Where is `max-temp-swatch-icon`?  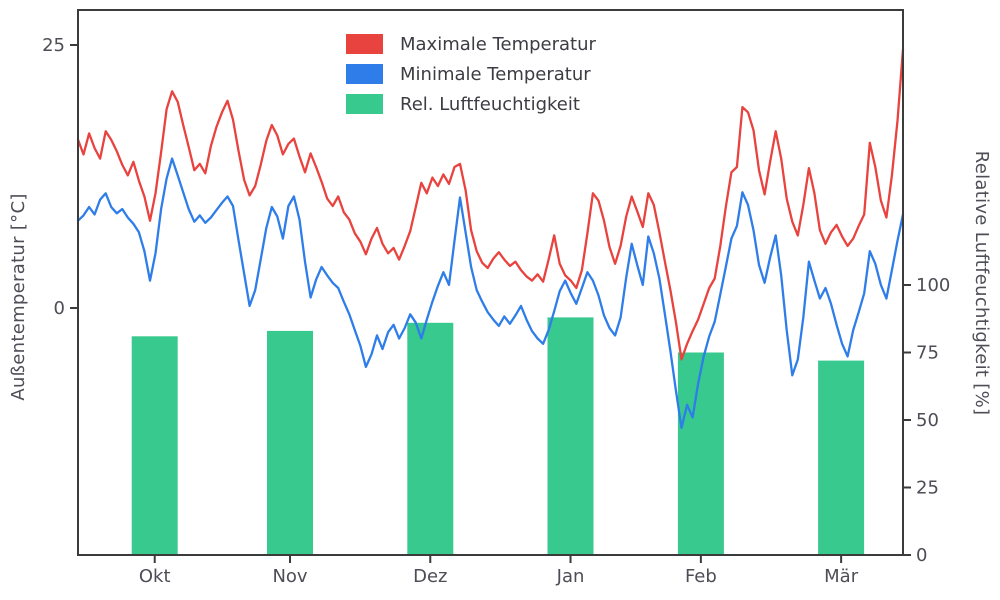
max-temp-swatch-icon is located at coordinates (364, 44).